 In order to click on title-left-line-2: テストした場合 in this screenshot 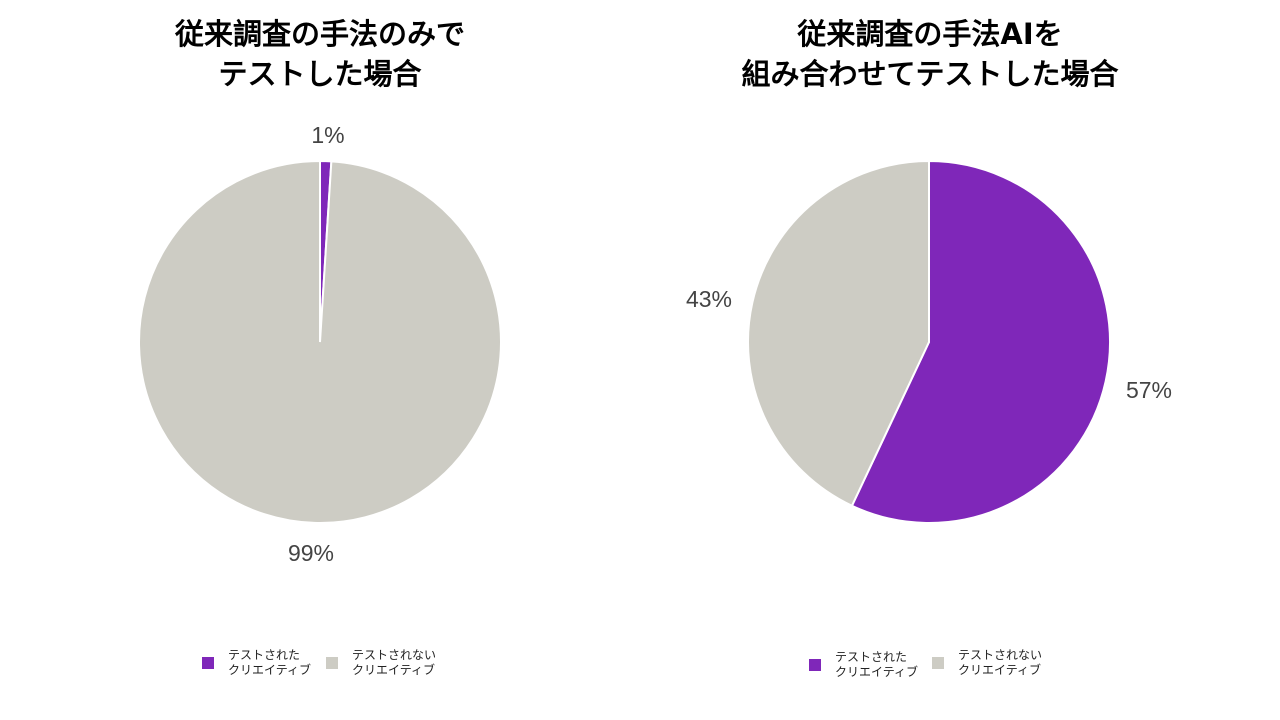, I will do `click(320, 74)`.